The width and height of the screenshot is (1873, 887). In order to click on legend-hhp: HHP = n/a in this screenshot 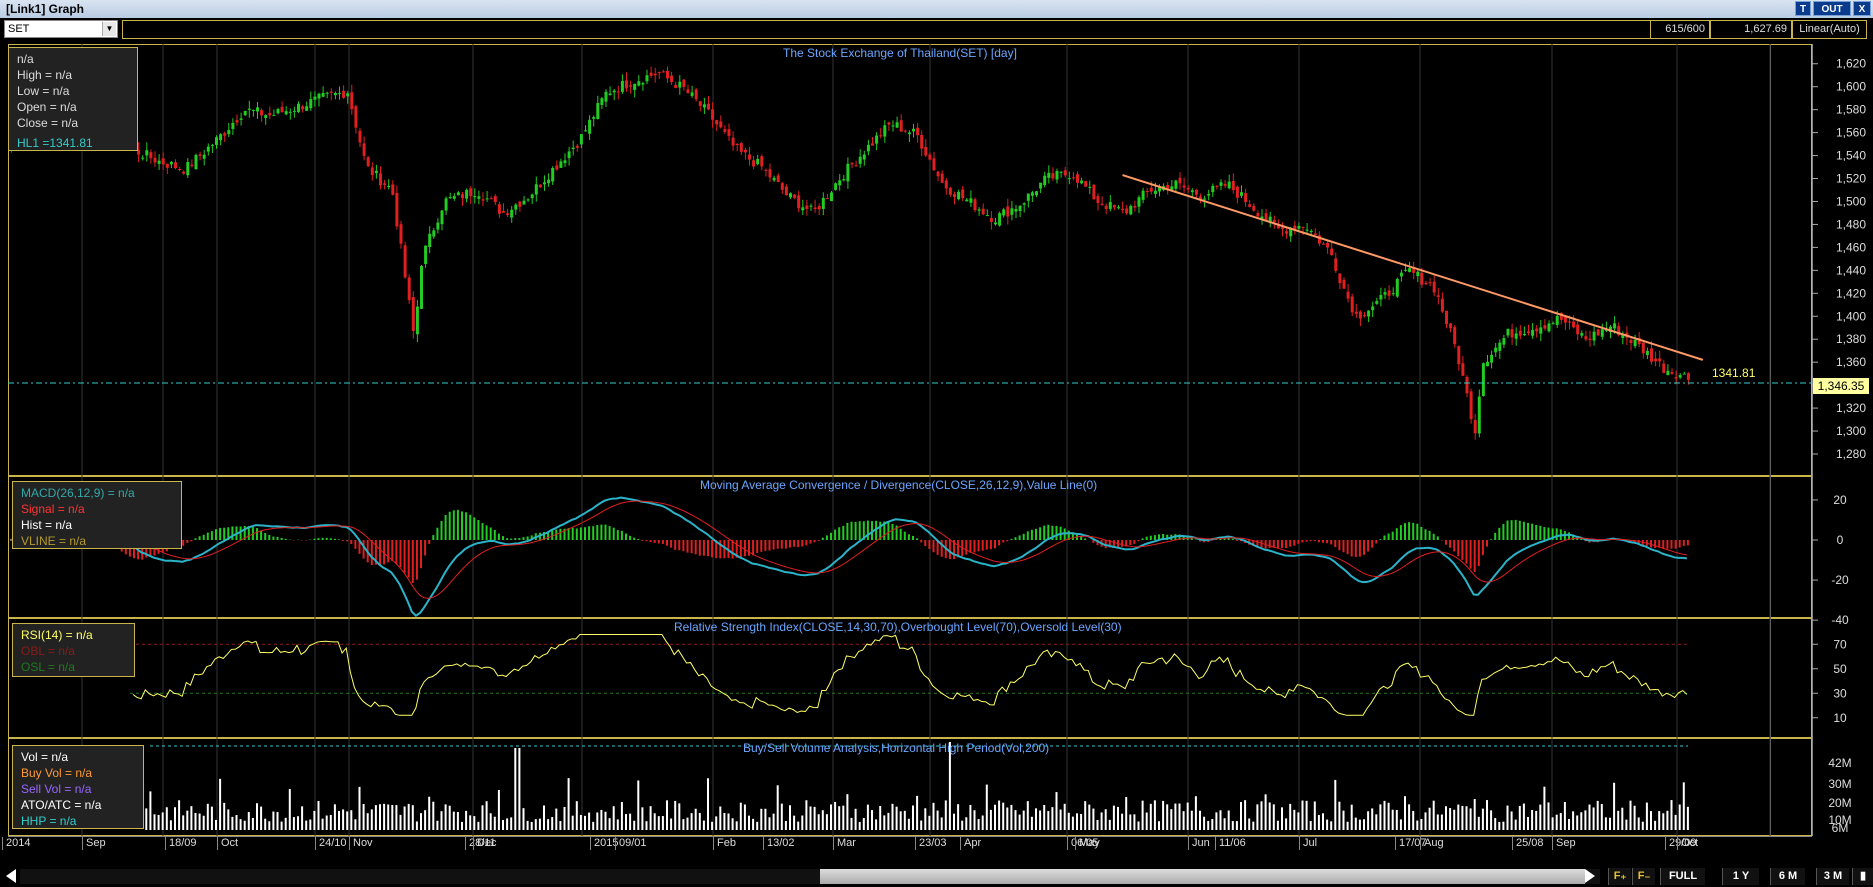, I will do `click(49, 821)`.